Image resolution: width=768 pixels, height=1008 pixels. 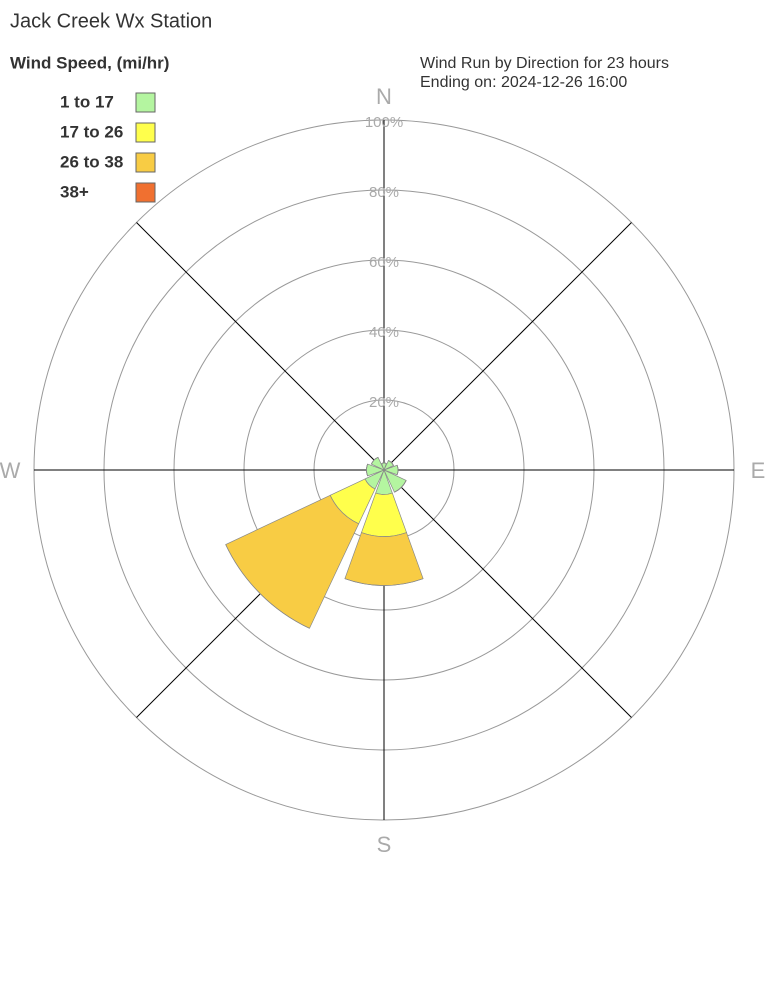 I want to click on r-tick-label: 80%, so click(x=384, y=192).